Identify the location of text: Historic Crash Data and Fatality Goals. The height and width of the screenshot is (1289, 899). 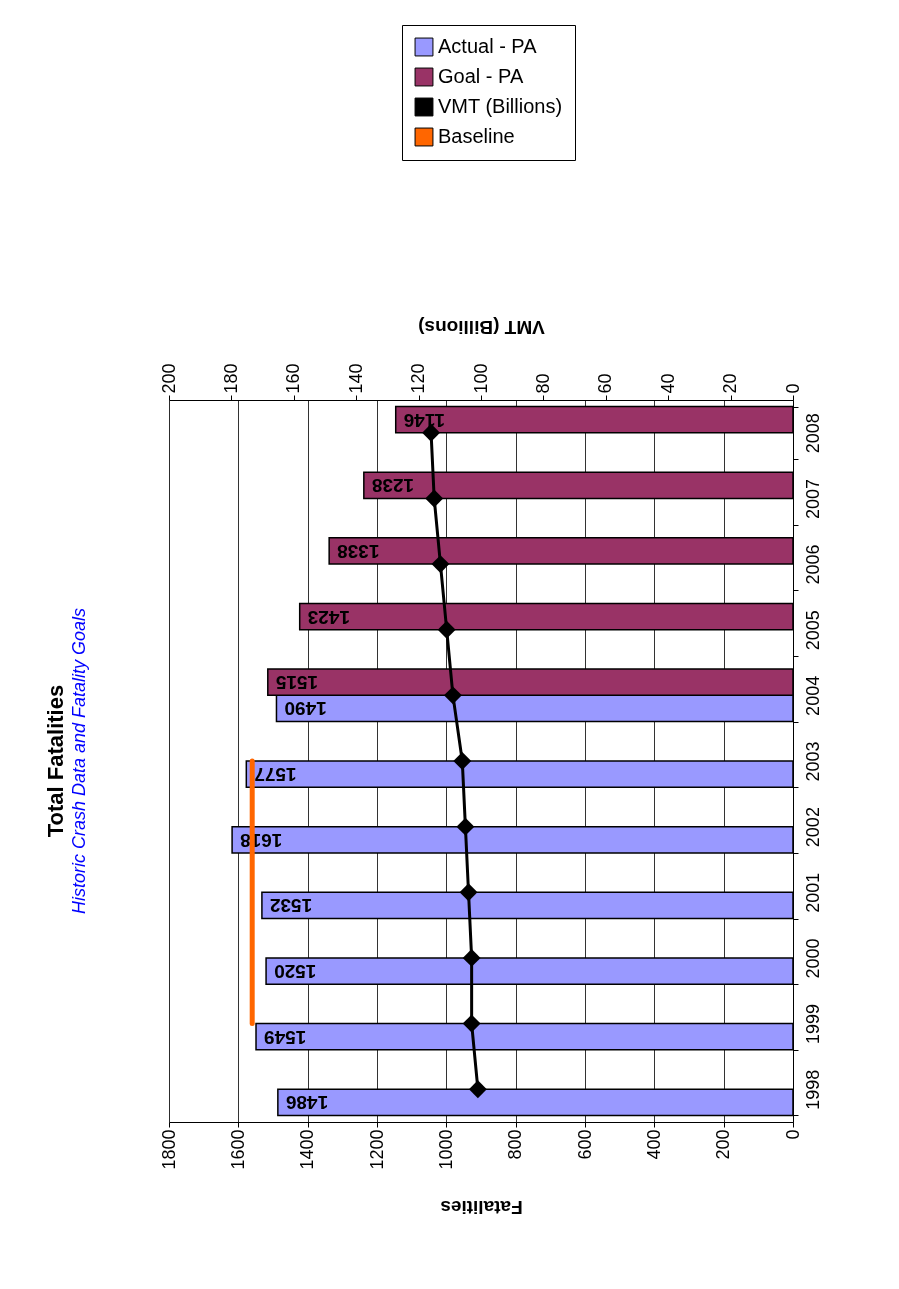
(79, 761).